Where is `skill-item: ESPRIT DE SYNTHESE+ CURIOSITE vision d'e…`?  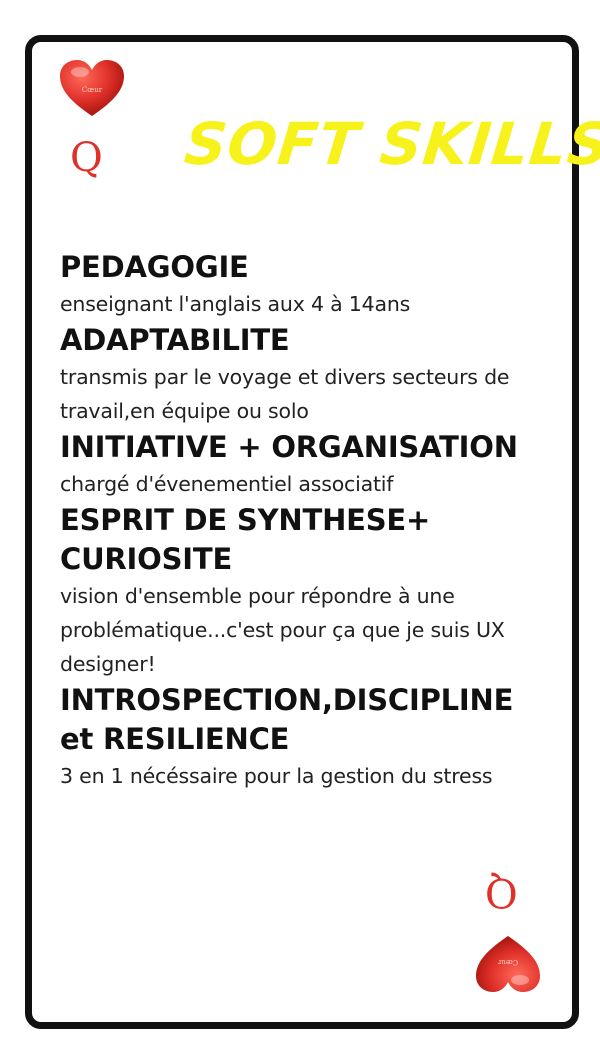
skill-item: ESPRIT DE SYNTHESE+ CURIOSITE vision d'e… is located at coordinates (300, 591).